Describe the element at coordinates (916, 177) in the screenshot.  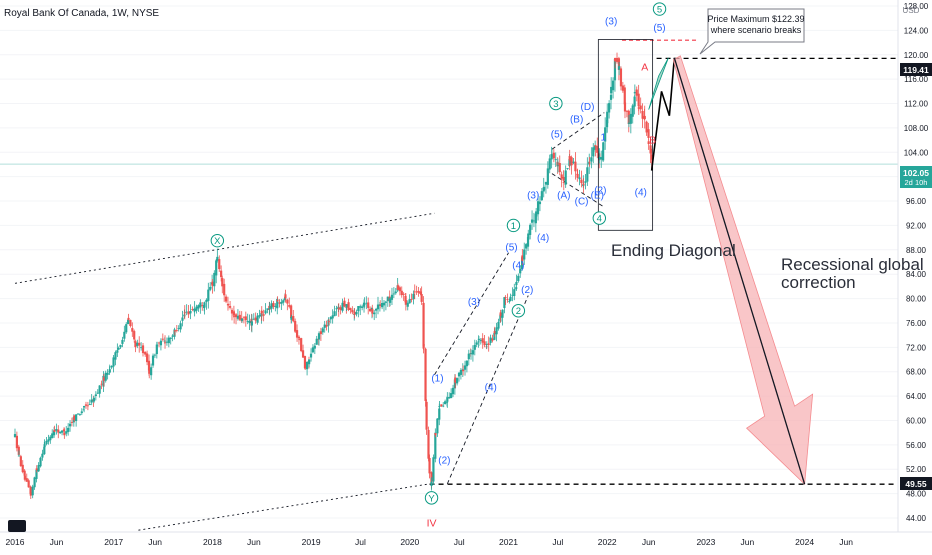
I see `current-price-badge: 102.05 2d 10h` at that location.